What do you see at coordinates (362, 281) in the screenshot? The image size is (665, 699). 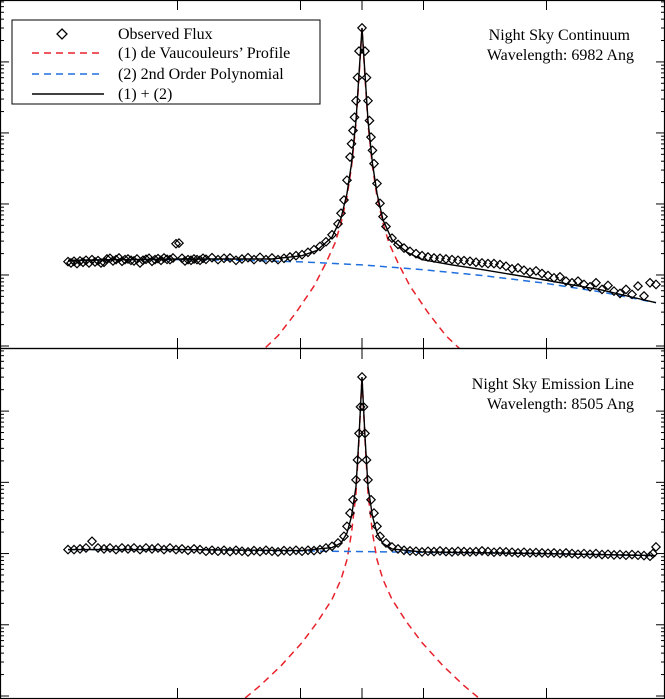 I see `top-polynomial-curve` at bounding box center [362, 281].